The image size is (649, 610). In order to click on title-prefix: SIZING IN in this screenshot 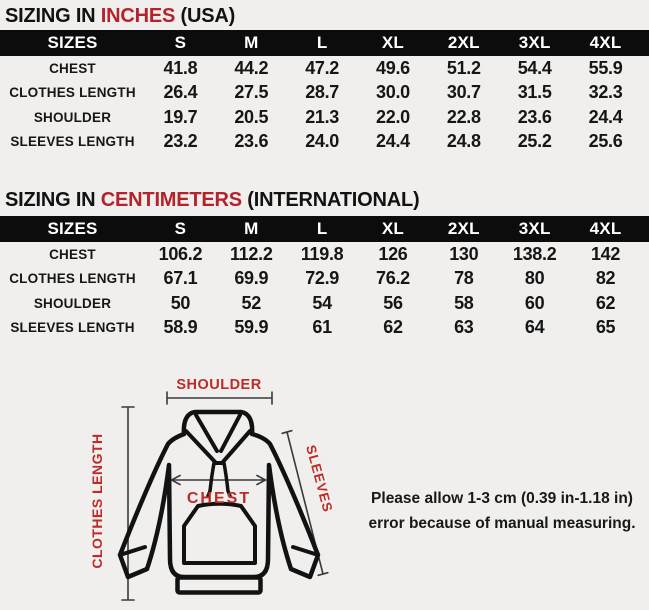, I will do `click(53, 200)`.